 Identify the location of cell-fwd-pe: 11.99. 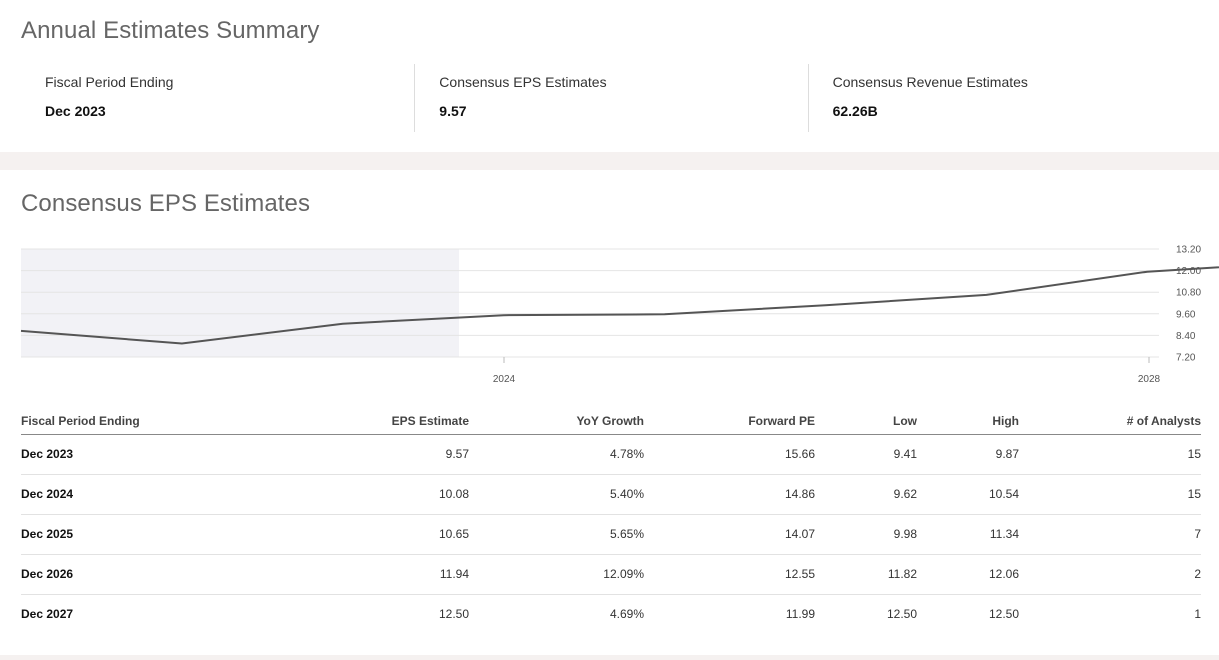
(800, 614).